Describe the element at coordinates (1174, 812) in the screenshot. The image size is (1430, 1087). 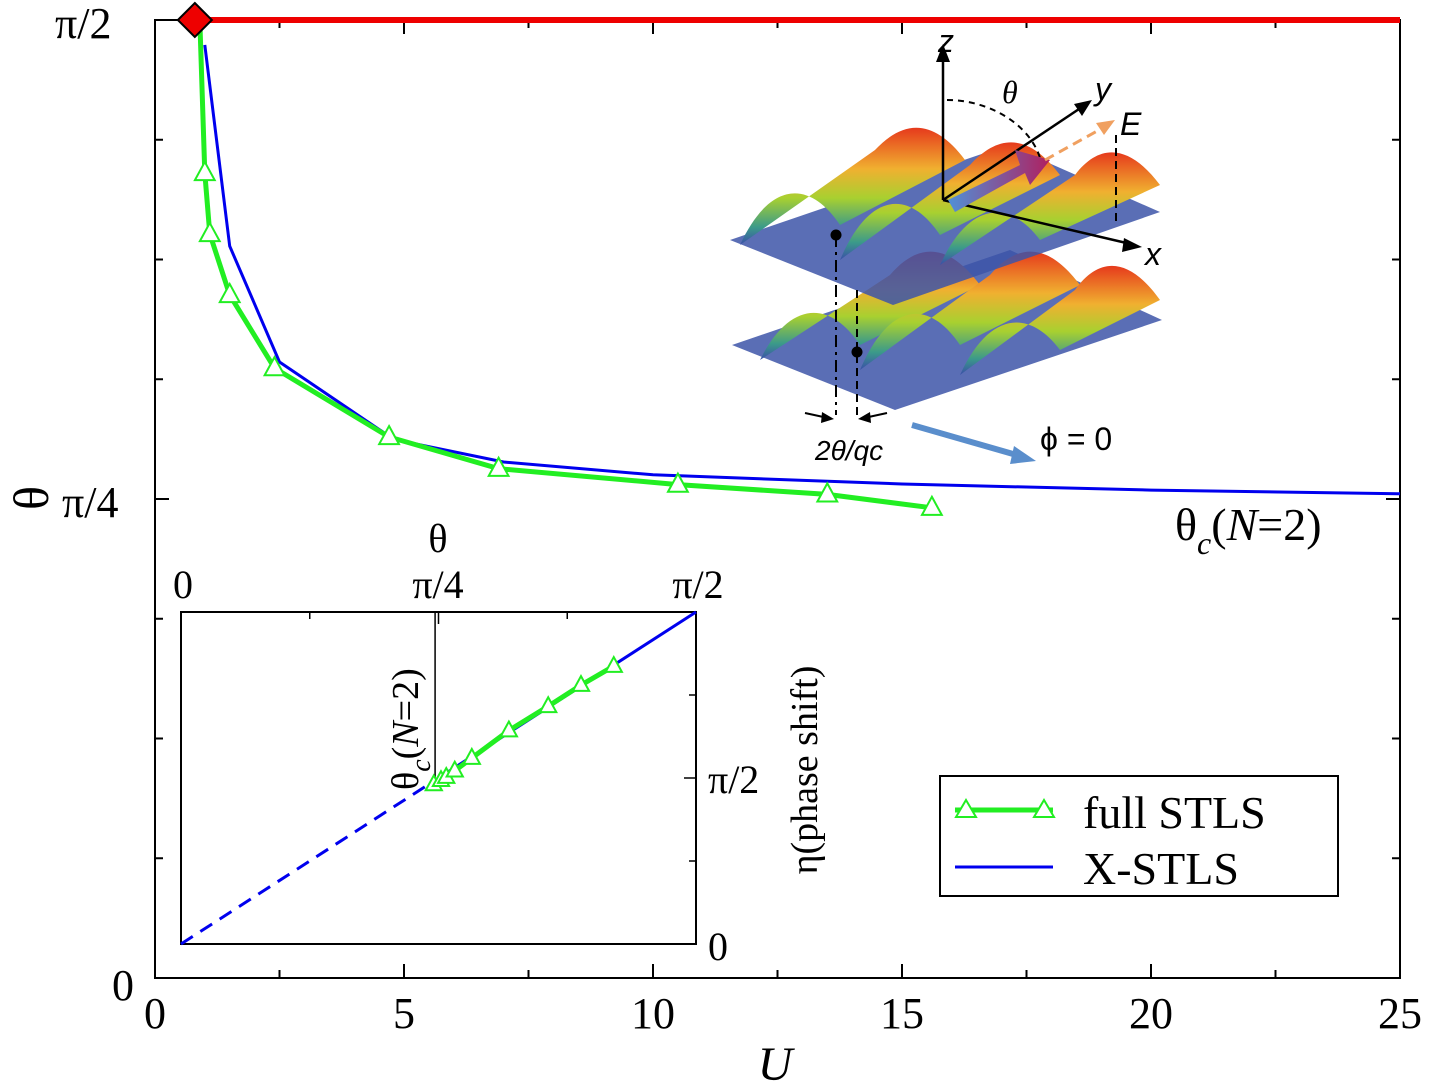
I see `legend-full-stls-label: full STLS` at that location.